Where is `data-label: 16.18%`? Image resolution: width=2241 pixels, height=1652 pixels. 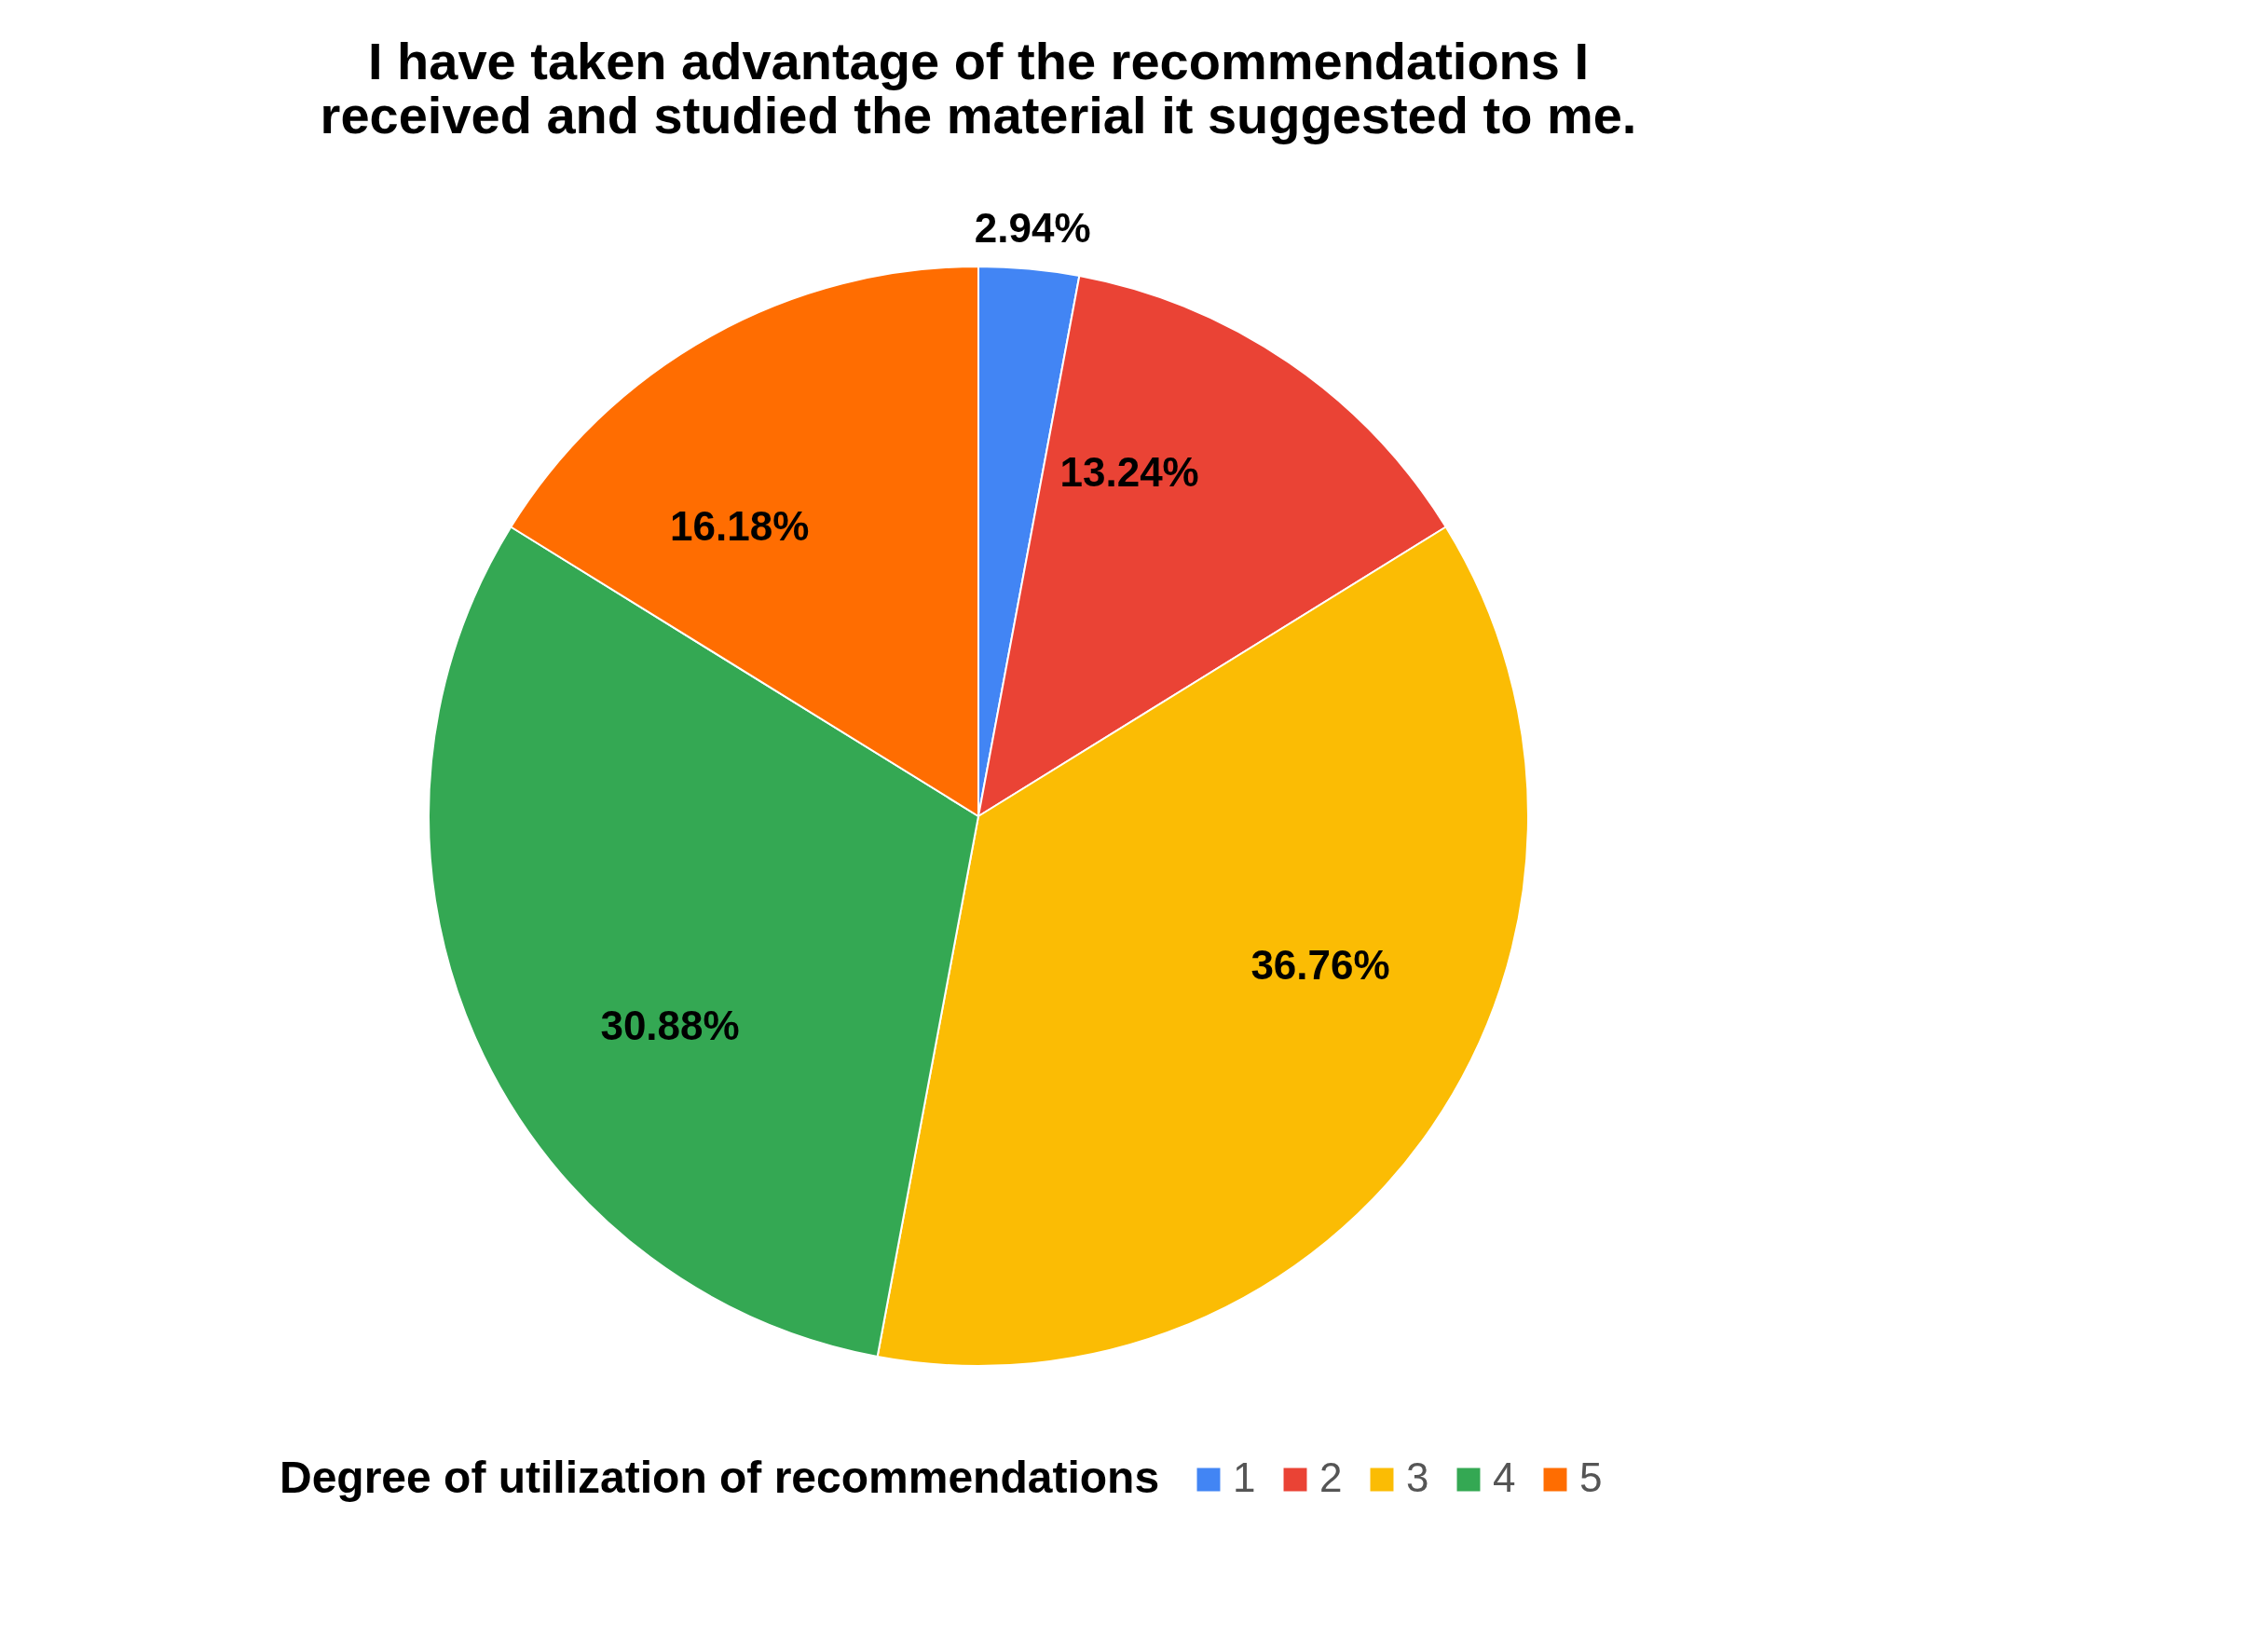
data-label: 16.18% is located at coordinates (740, 526).